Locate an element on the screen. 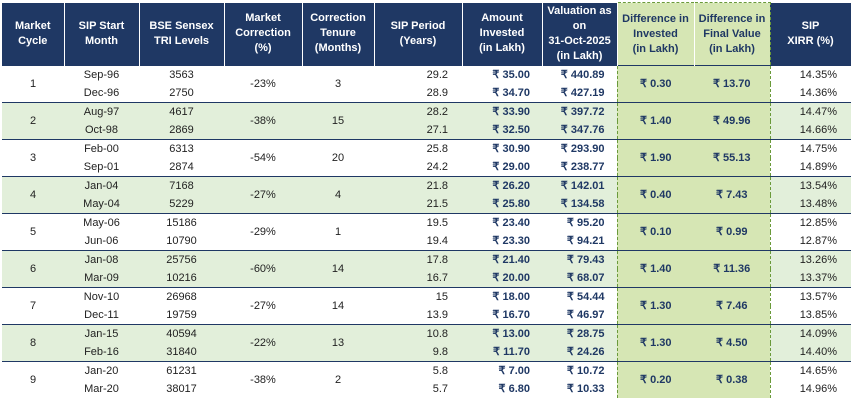  sensex-level: 31840 is located at coordinates (181, 352).